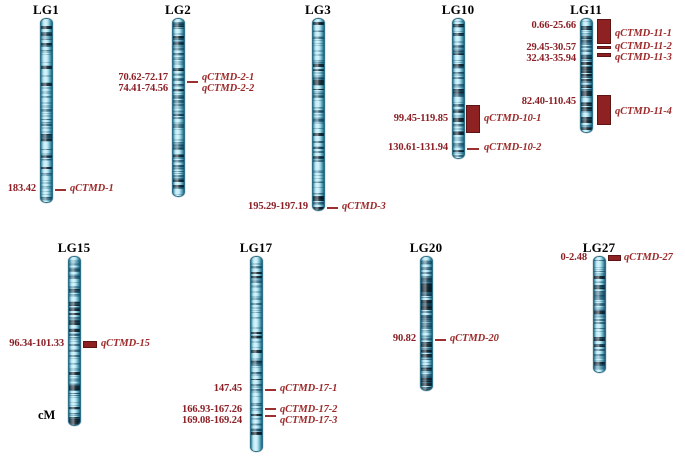  What do you see at coordinates (125, 343) in the screenshot?
I see `lg15-qtl-label-0: qCTMD-15` at bounding box center [125, 343].